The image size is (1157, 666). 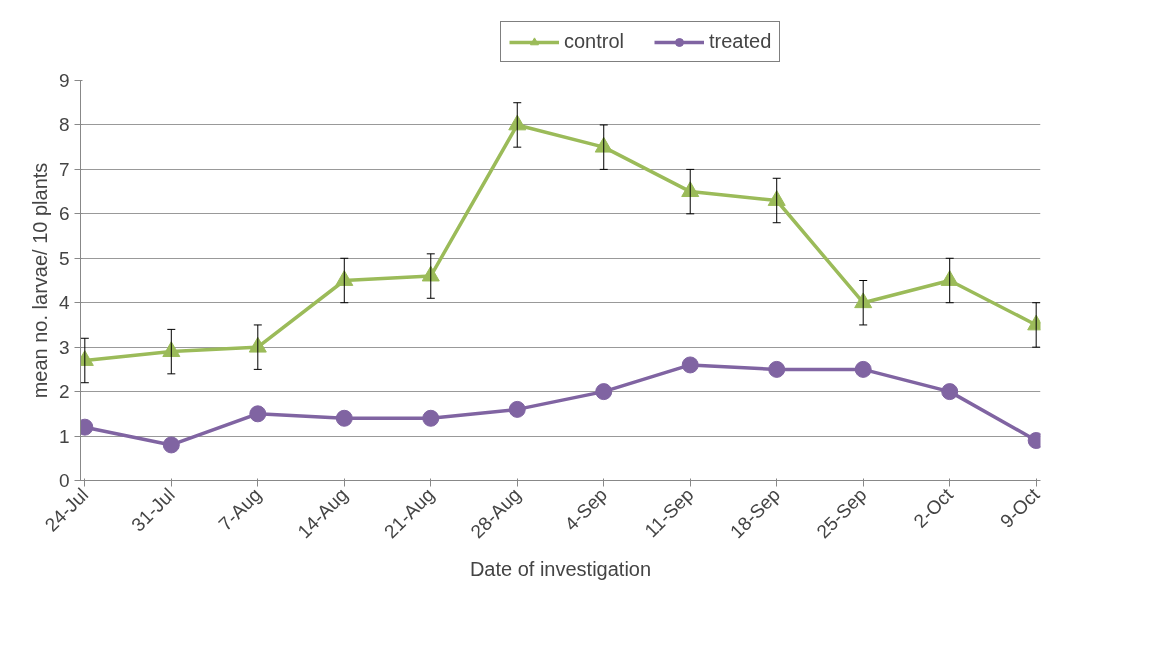 I want to click on y-tick-label: 3, so click(x=64, y=347).